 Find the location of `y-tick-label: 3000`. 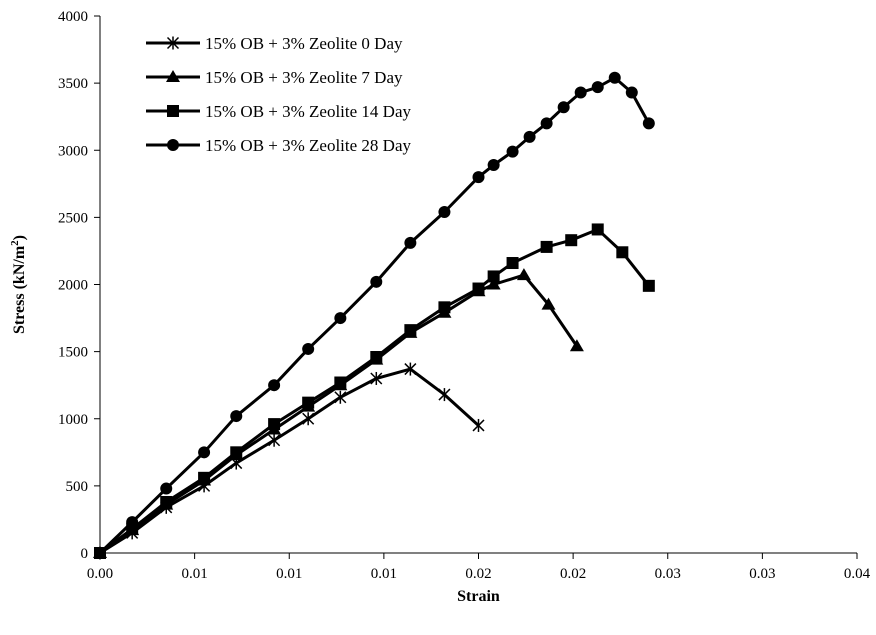

y-tick-label: 3000 is located at coordinates (73, 151).